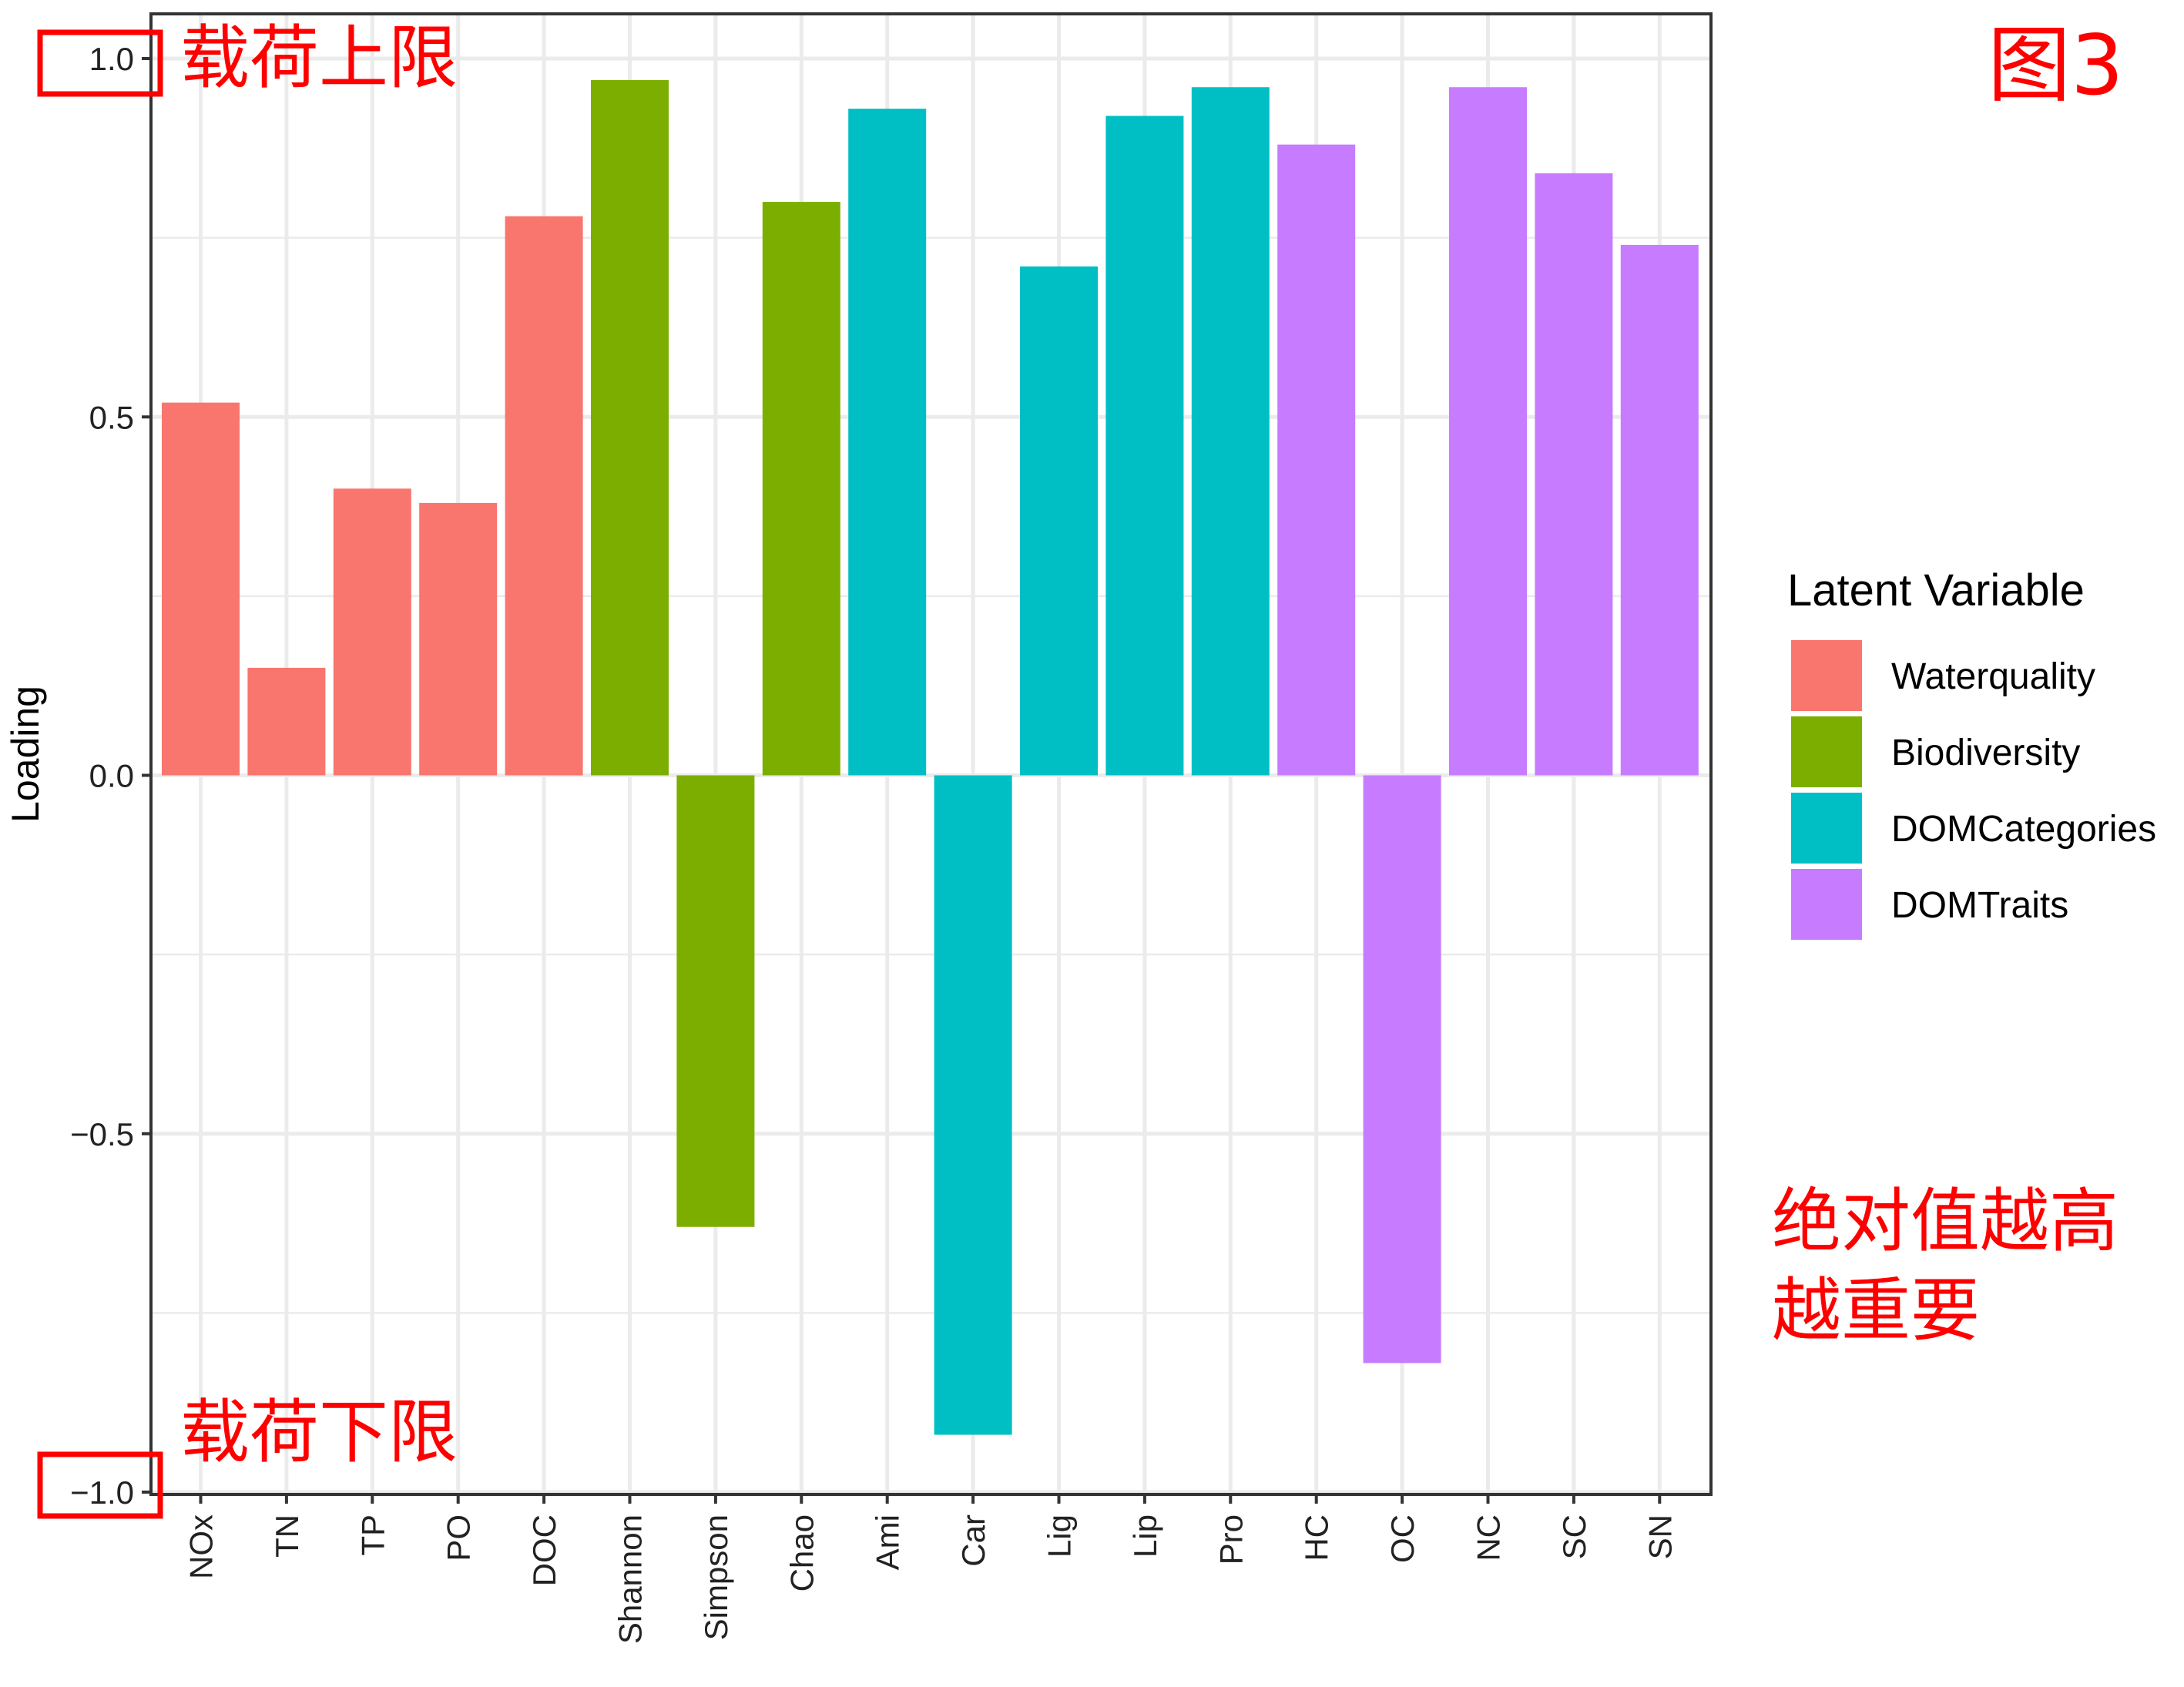 The image size is (2184, 1687). What do you see at coordinates (201, 1546) in the screenshot?
I see `x-tick-label: NOx` at bounding box center [201, 1546].